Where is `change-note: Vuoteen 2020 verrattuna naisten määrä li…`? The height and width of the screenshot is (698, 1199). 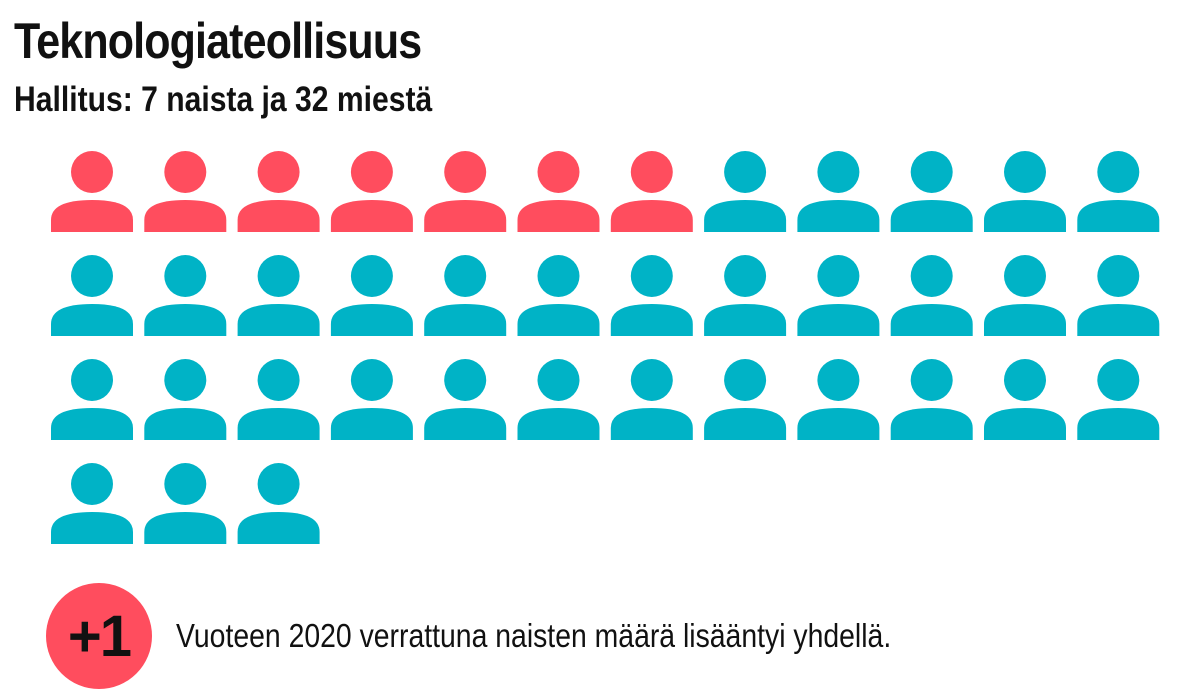
change-note: Vuoteen 2020 verrattuna naisten määrä li… is located at coordinates (534, 635).